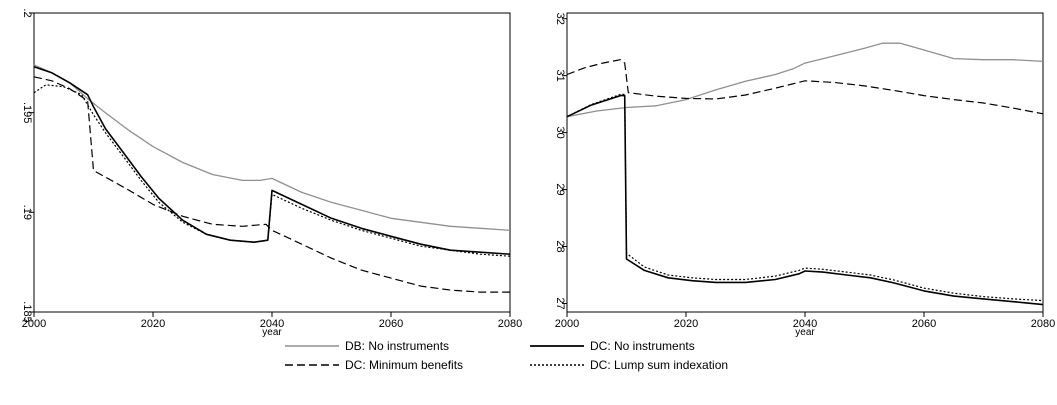  Describe the element at coordinates (27, 212) in the screenshot. I see `y-tick-label: .19` at that location.